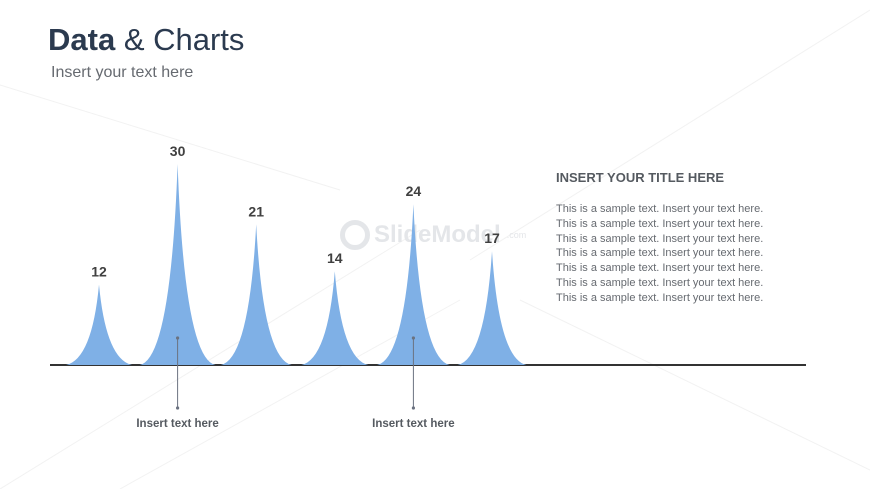 The image size is (870, 489). What do you see at coordinates (414, 191) in the screenshot?
I see `data-label-5: 24` at bounding box center [414, 191].